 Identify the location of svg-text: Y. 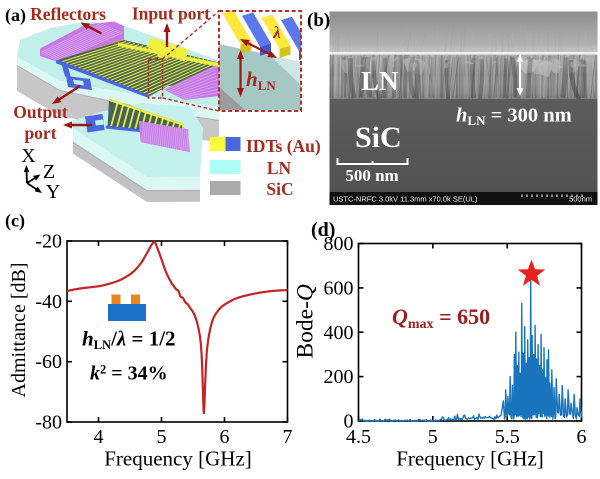
(53, 192).